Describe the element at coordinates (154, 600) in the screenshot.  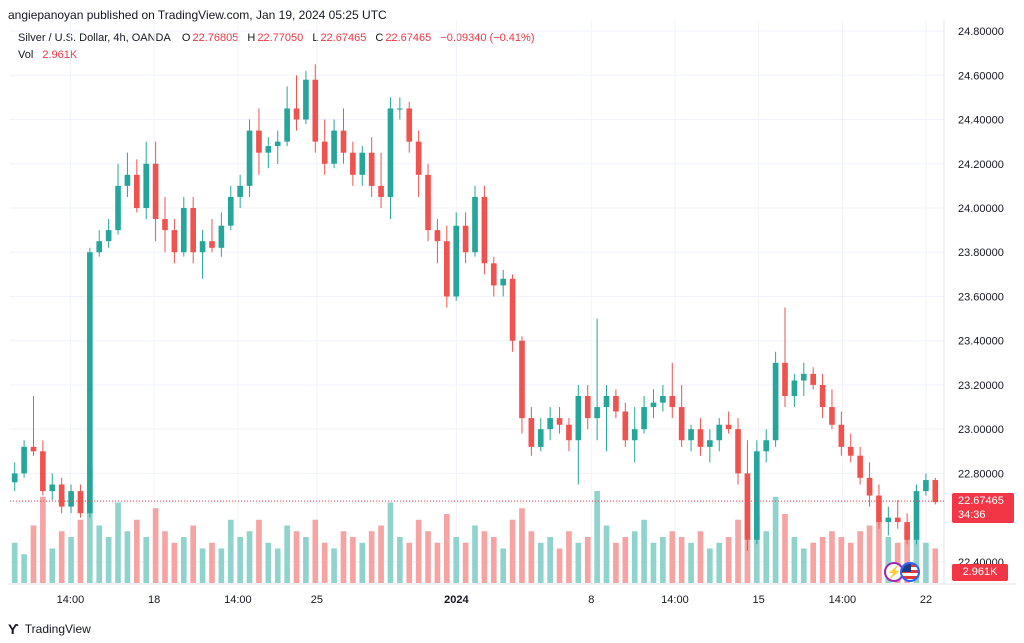
I see `time-tick-label: 18` at that location.